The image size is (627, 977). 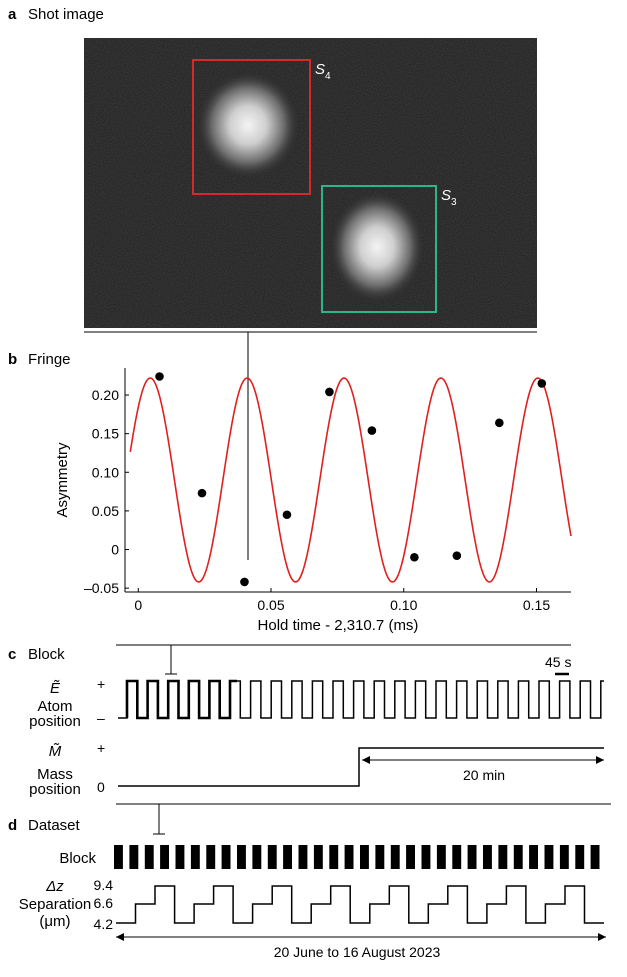 What do you see at coordinates (138, 605) in the screenshot?
I see `x-tick-label: 0` at bounding box center [138, 605].